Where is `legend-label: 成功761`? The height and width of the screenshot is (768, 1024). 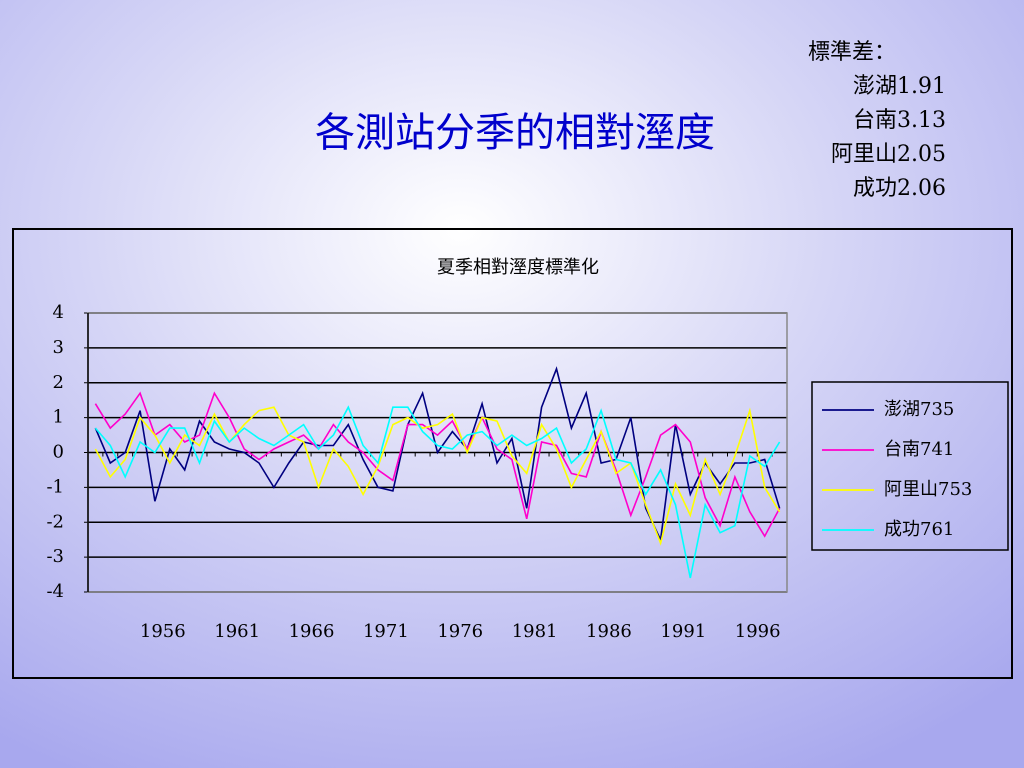 legend-label: 成功761 is located at coordinates (919, 529).